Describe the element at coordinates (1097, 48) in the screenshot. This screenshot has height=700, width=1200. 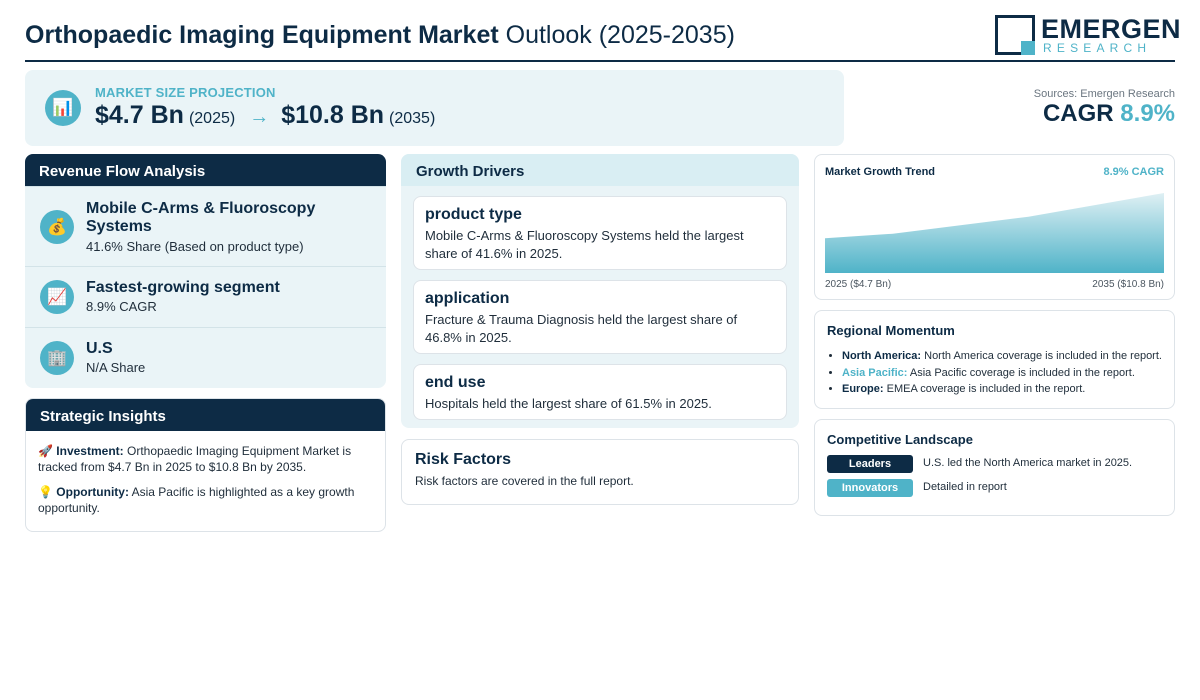
I see `logo-subtitle: RESEARCH` at that location.